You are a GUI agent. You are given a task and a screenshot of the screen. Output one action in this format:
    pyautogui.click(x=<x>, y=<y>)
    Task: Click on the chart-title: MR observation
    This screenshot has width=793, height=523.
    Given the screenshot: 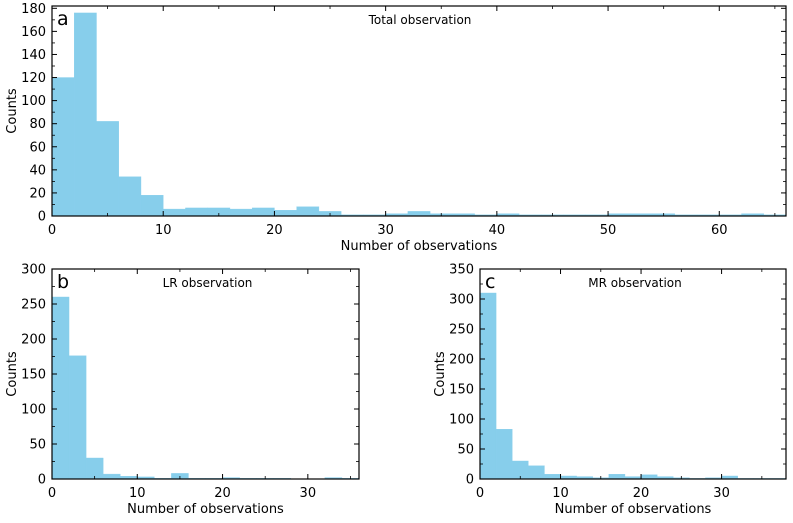 What is the action you would take?
    pyautogui.click(x=634, y=283)
    